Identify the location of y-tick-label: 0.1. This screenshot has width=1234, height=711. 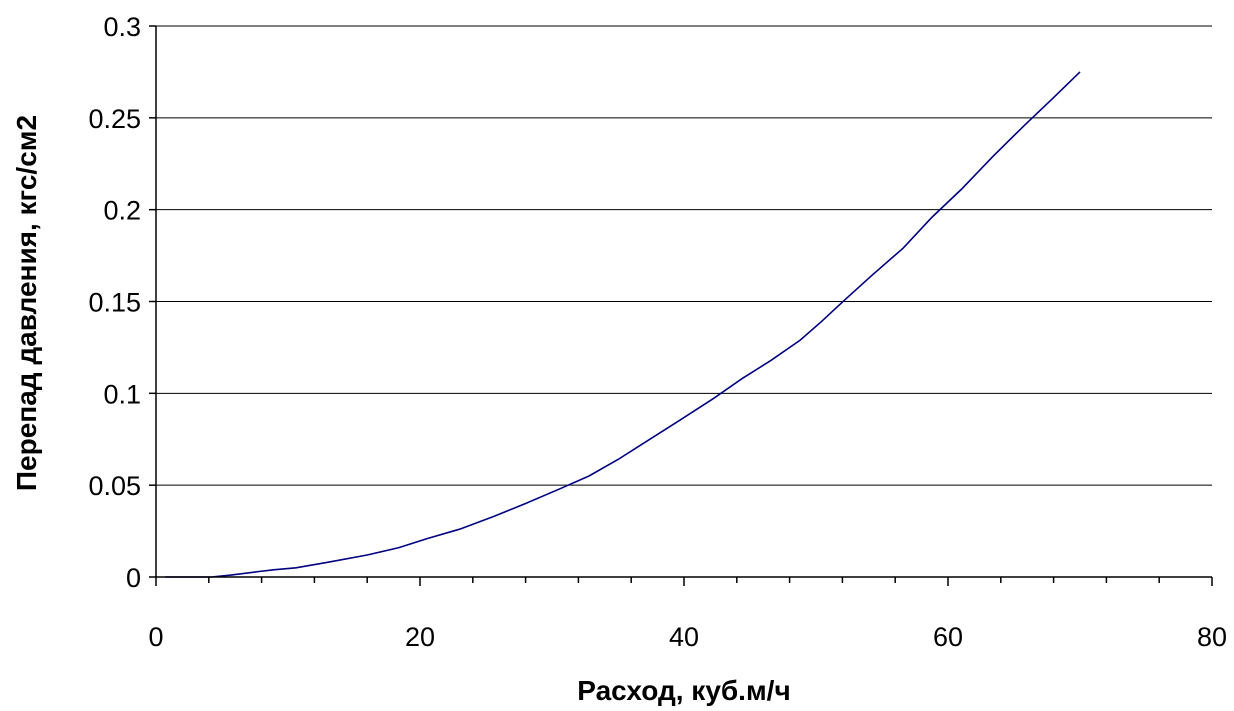
(122, 394).